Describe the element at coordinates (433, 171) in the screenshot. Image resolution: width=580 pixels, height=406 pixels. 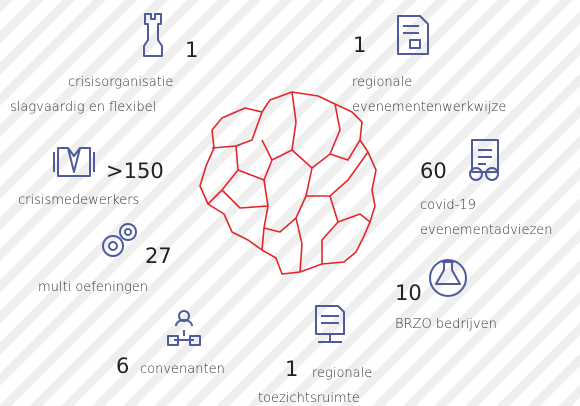
I see `item-number: 60` at that location.